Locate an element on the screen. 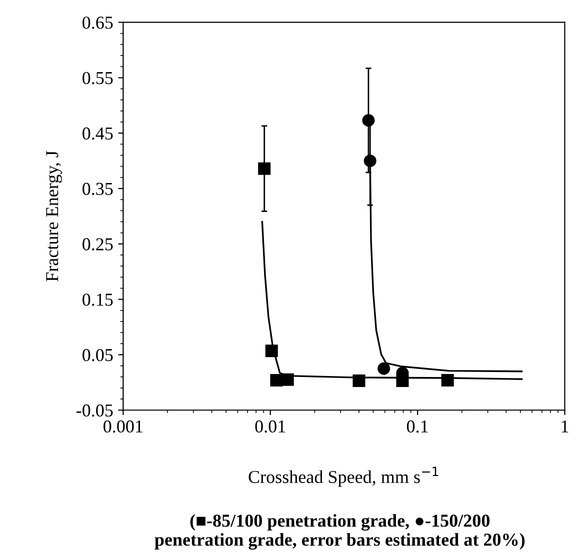 The image size is (581, 558). y-tick-label: 0.65 is located at coordinates (97, 22).